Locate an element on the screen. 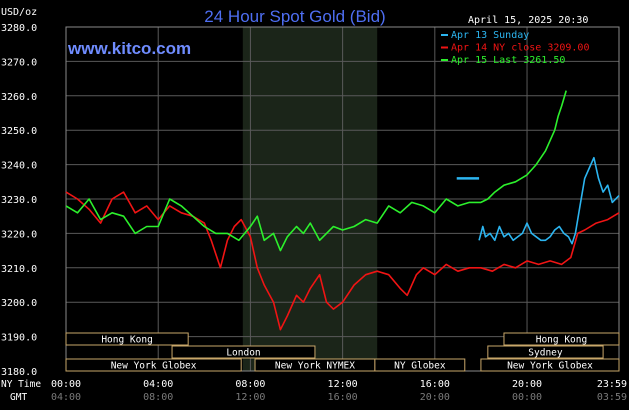 The height and width of the screenshot is (410, 629). chart-title: 24 Hour Spot Gold (Bid) is located at coordinates (294, 16).